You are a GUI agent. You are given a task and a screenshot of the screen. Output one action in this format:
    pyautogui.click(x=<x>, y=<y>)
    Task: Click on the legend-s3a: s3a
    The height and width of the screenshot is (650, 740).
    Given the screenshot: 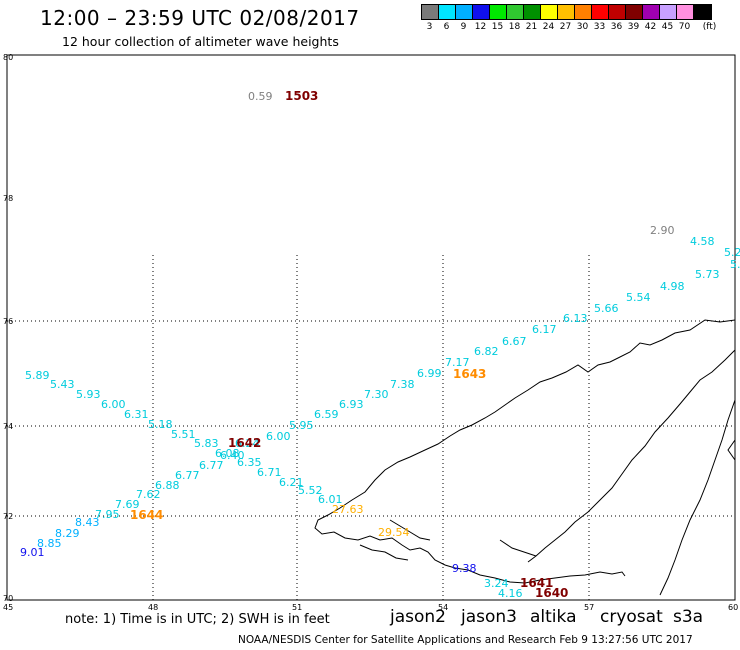 What is the action you would take?
    pyautogui.click(x=688, y=617)
    